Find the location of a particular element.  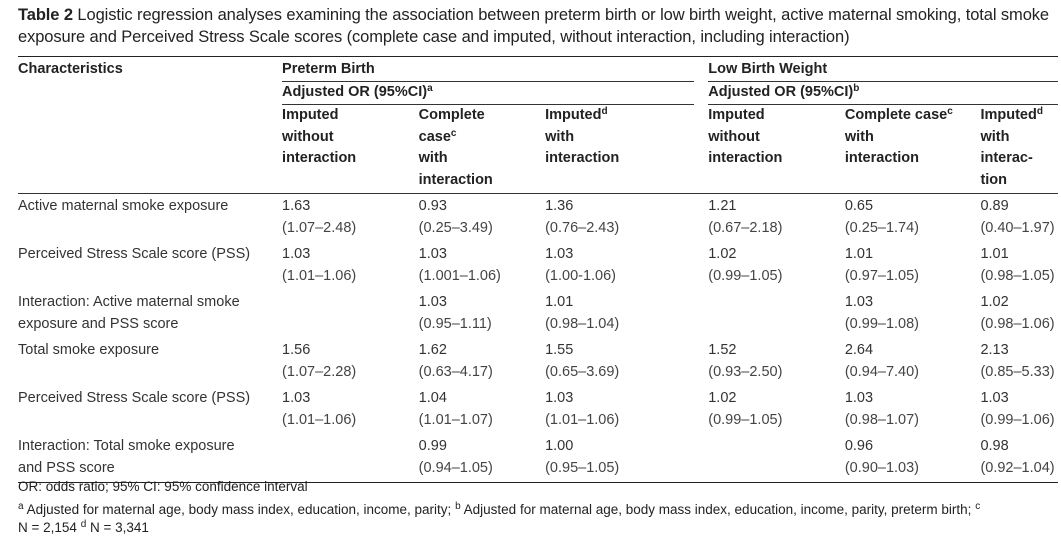

row-label-line: Interaction: Active maternal smoke is located at coordinates (129, 302).